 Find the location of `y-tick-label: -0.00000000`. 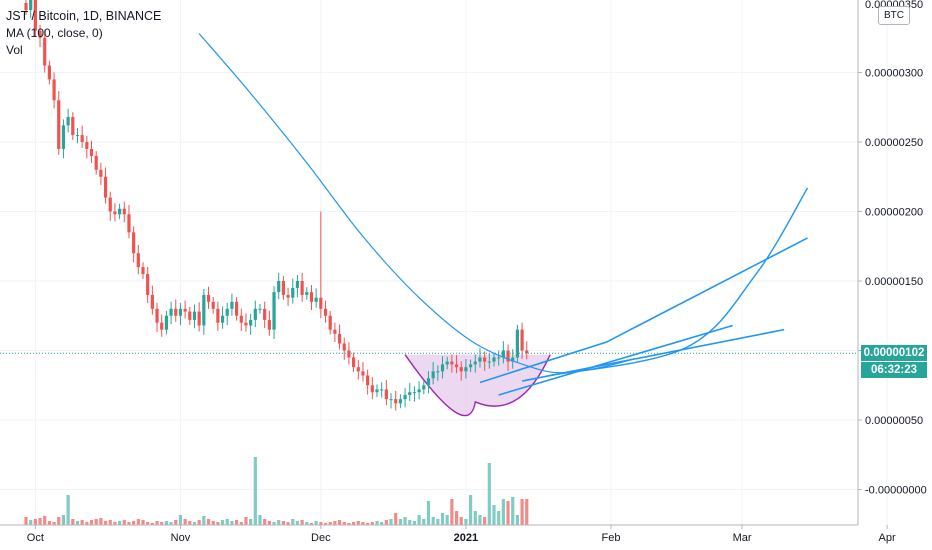

y-tick-label: -0.00000000 is located at coordinates (896, 491).